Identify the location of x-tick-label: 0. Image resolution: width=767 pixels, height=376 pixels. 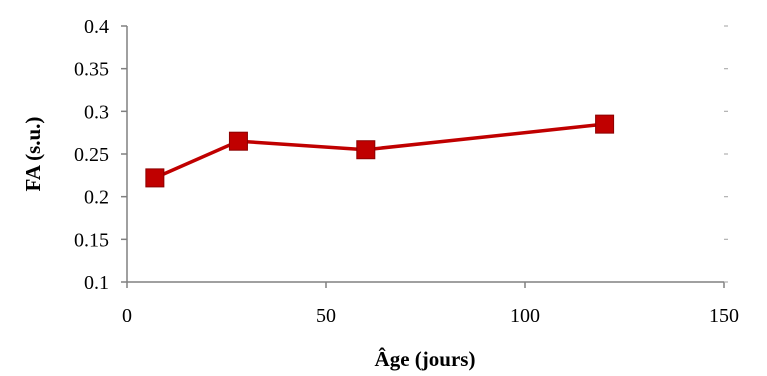
(127, 316).